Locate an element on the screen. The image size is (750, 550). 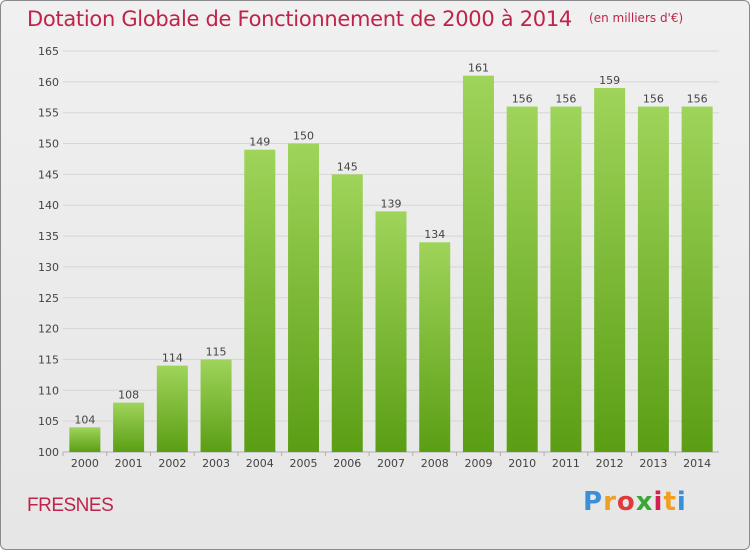
y-tick-label: 115 is located at coordinates (48, 359).